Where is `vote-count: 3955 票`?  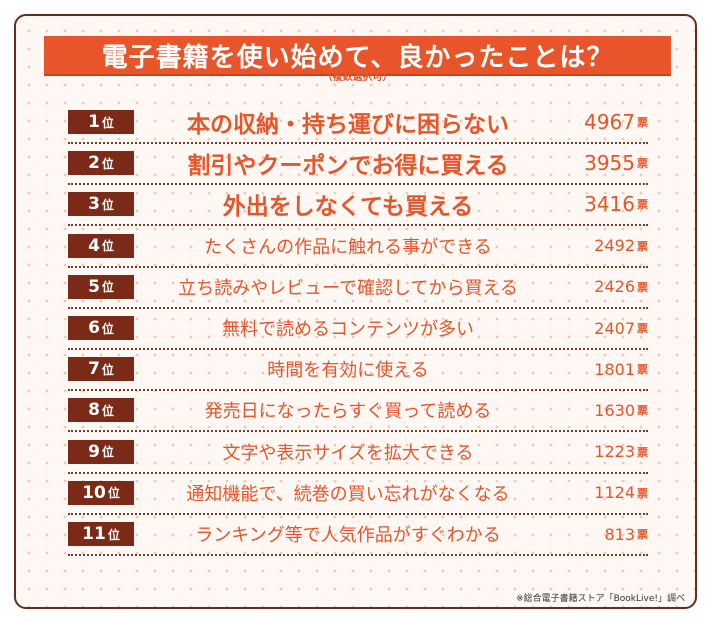 vote-count: 3955 票 is located at coordinates (616, 163).